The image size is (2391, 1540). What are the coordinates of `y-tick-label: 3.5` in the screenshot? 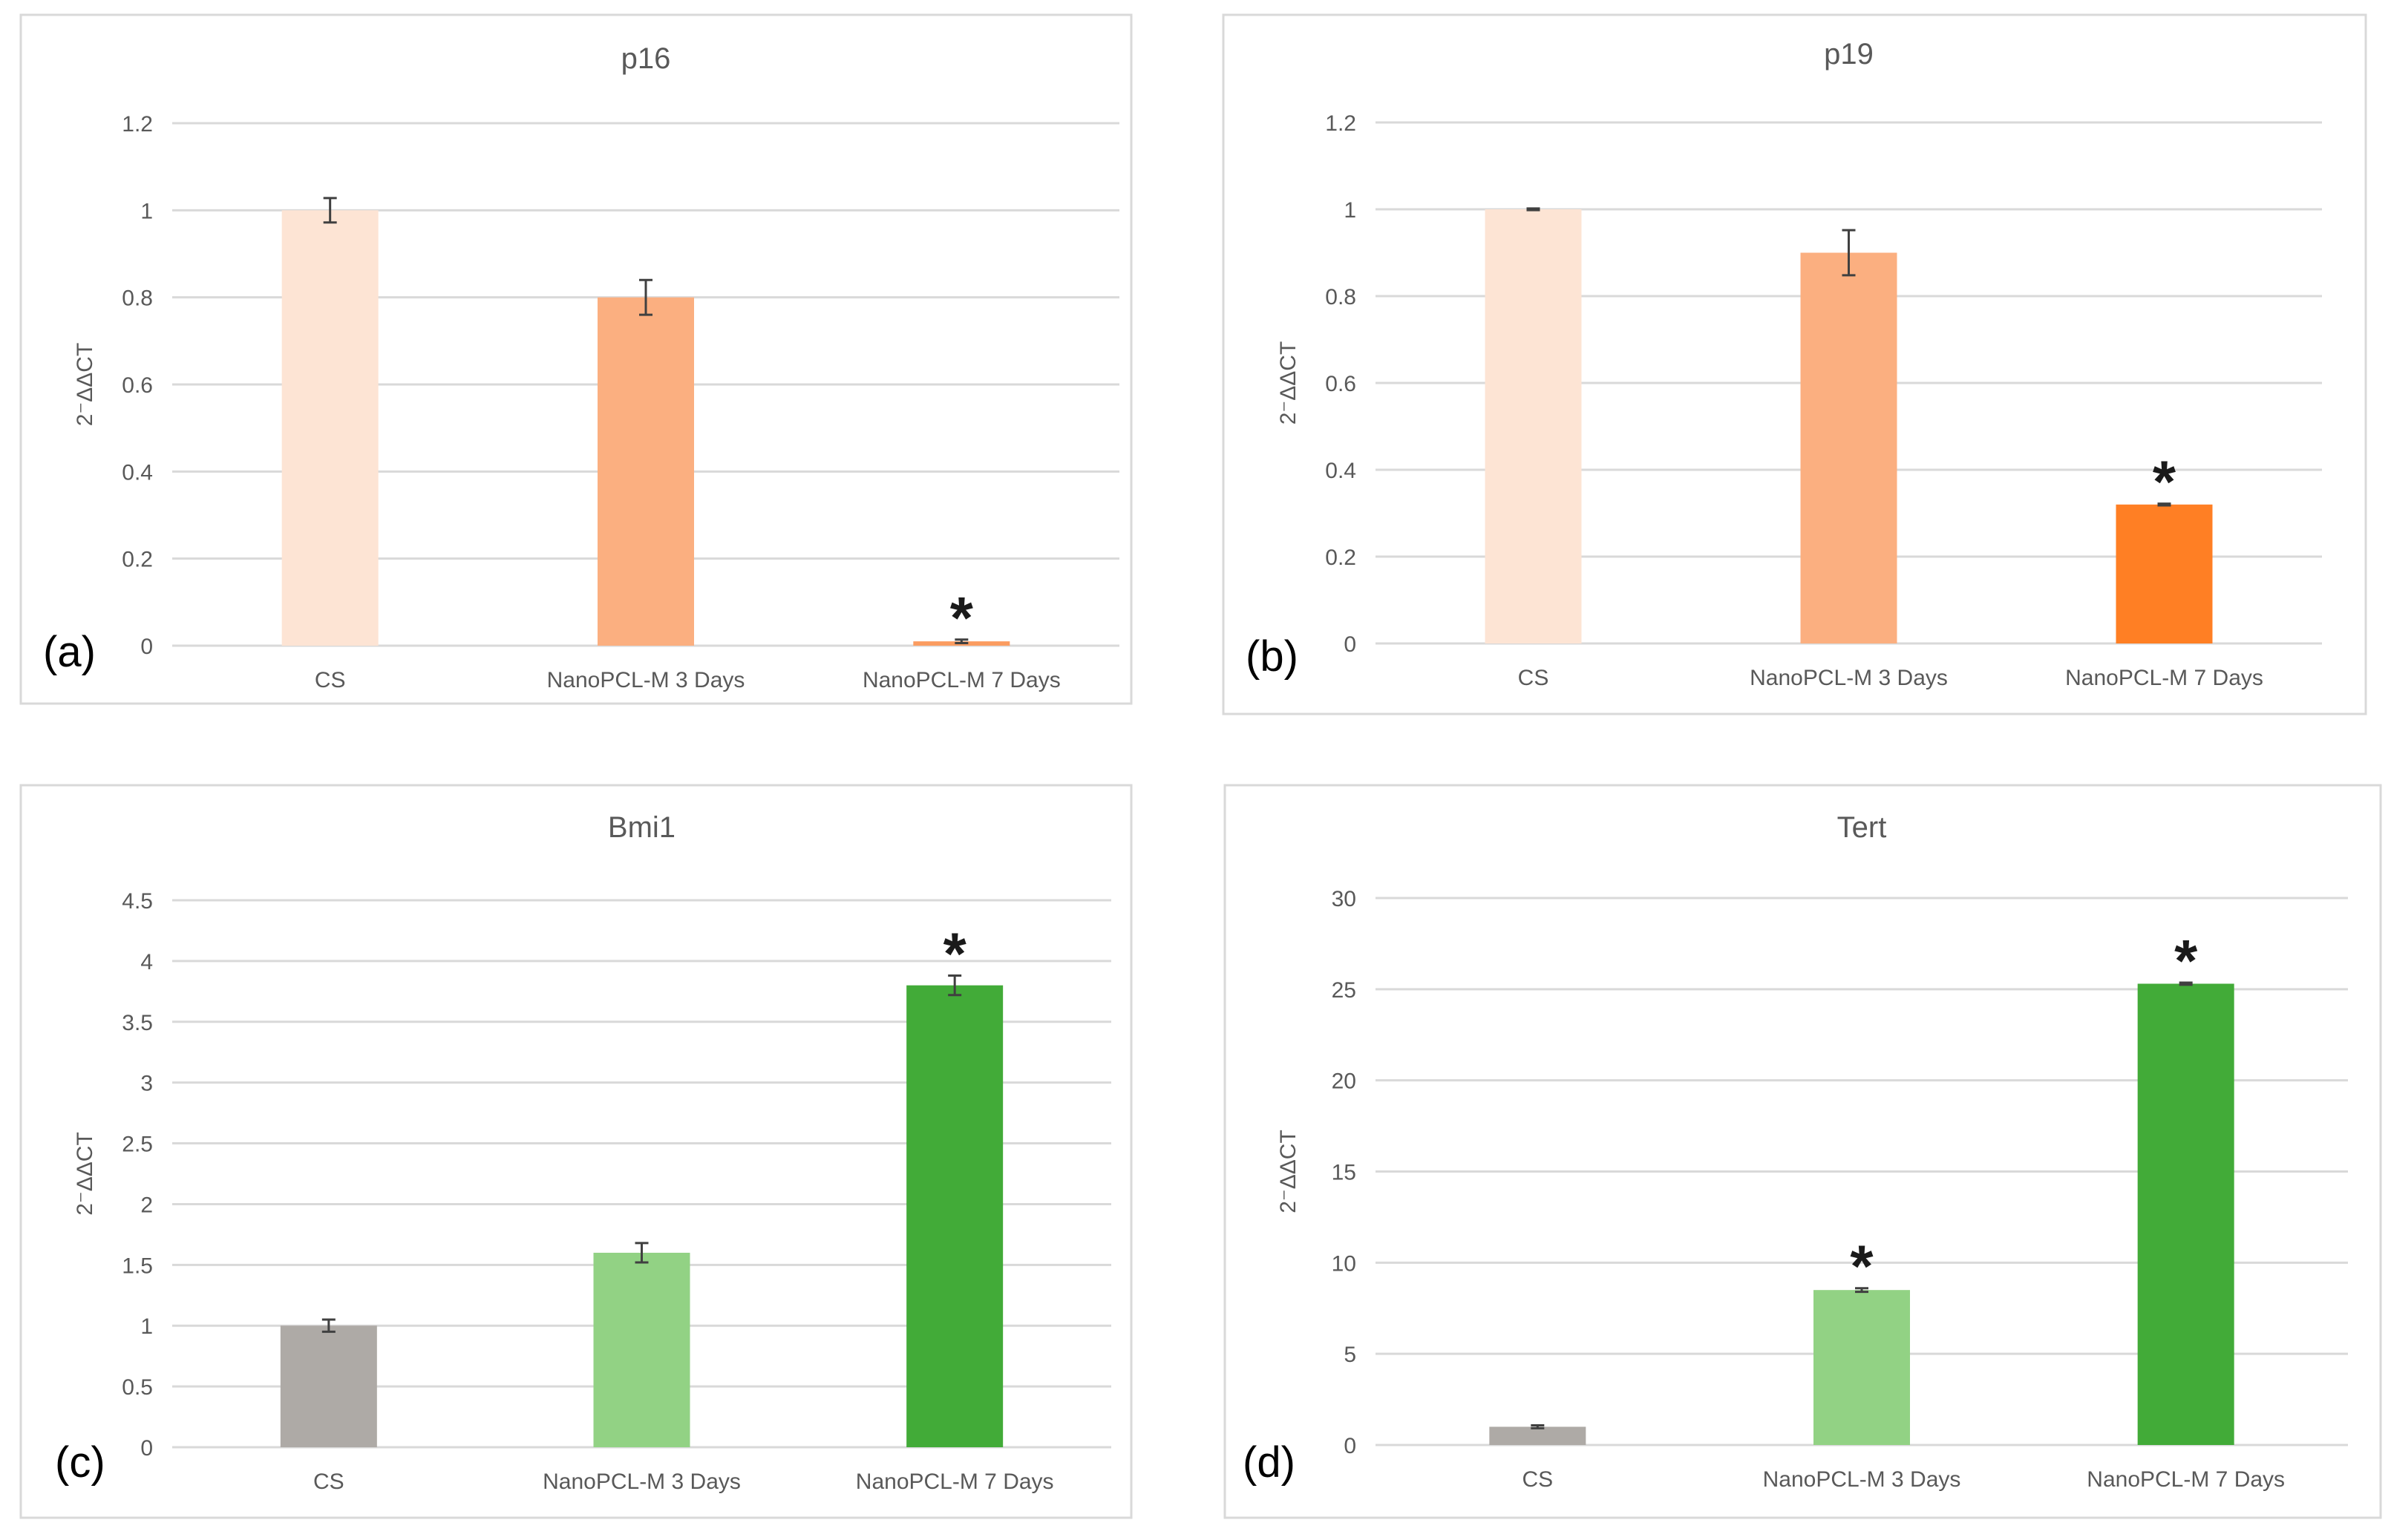 It's located at (137, 1023).